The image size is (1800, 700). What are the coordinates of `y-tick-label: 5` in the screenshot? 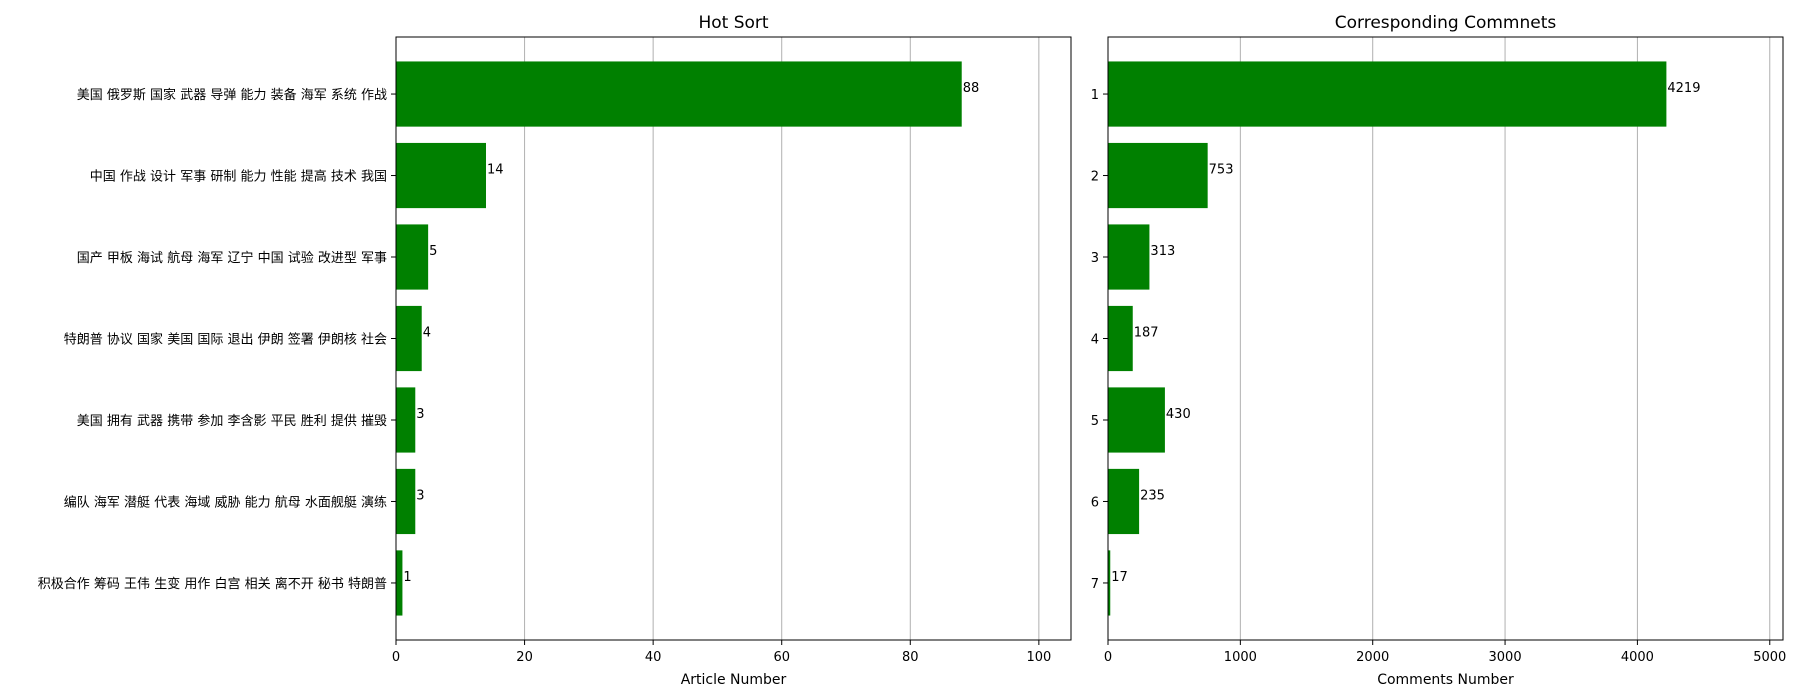 It's located at (1095, 421).